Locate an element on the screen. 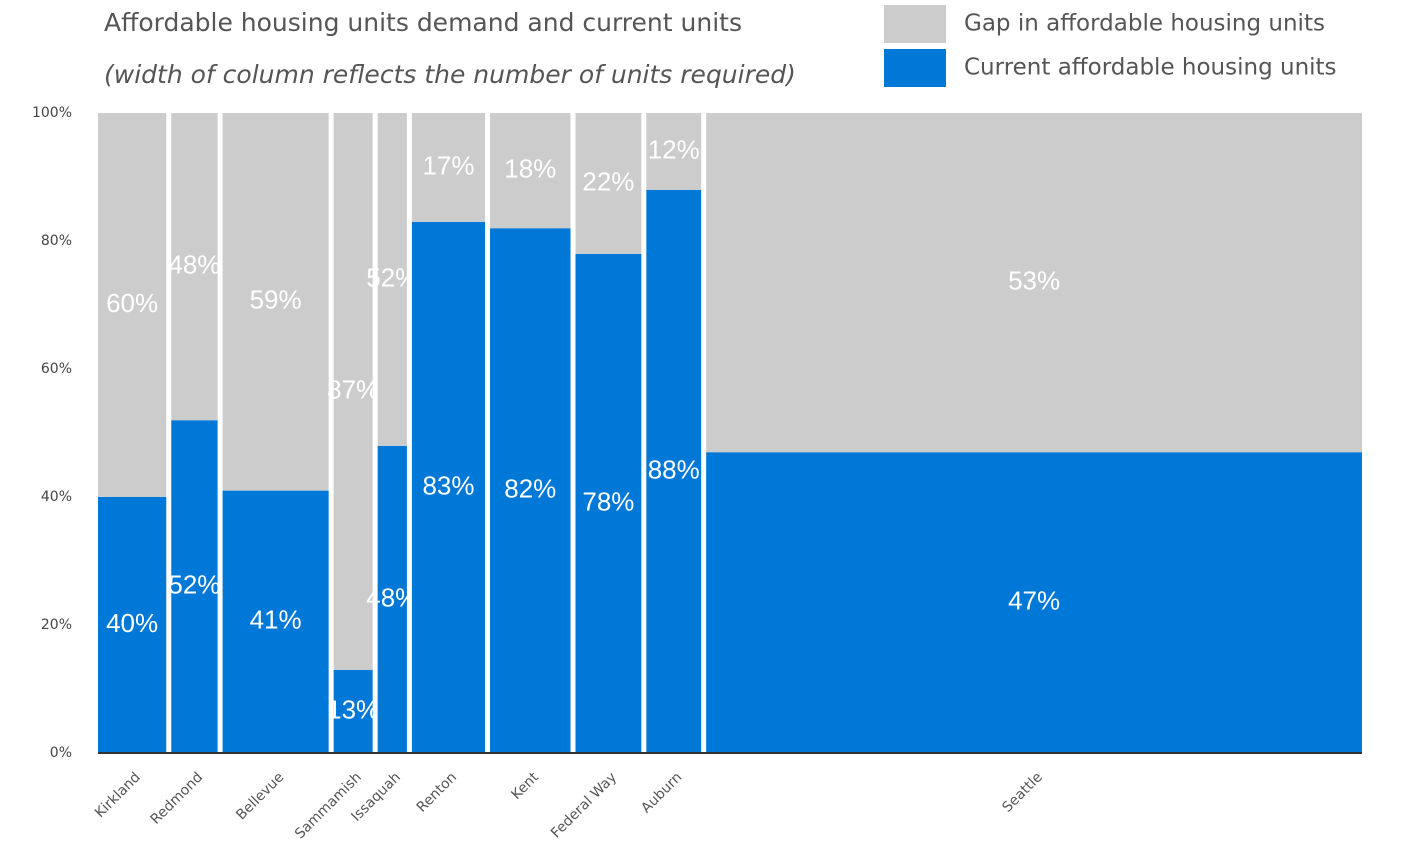 This screenshot has width=1409, height=867. data-label: 17% is located at coordinates (448, 165).